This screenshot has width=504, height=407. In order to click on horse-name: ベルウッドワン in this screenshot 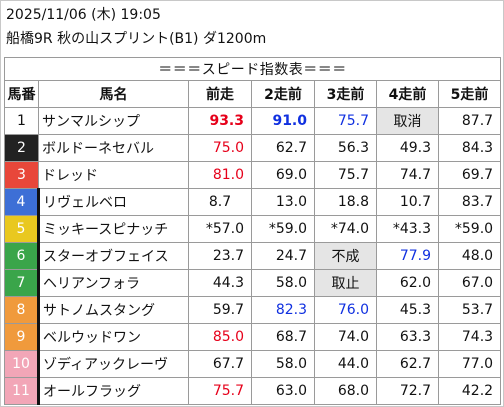, I will do `click(113, 337)`.